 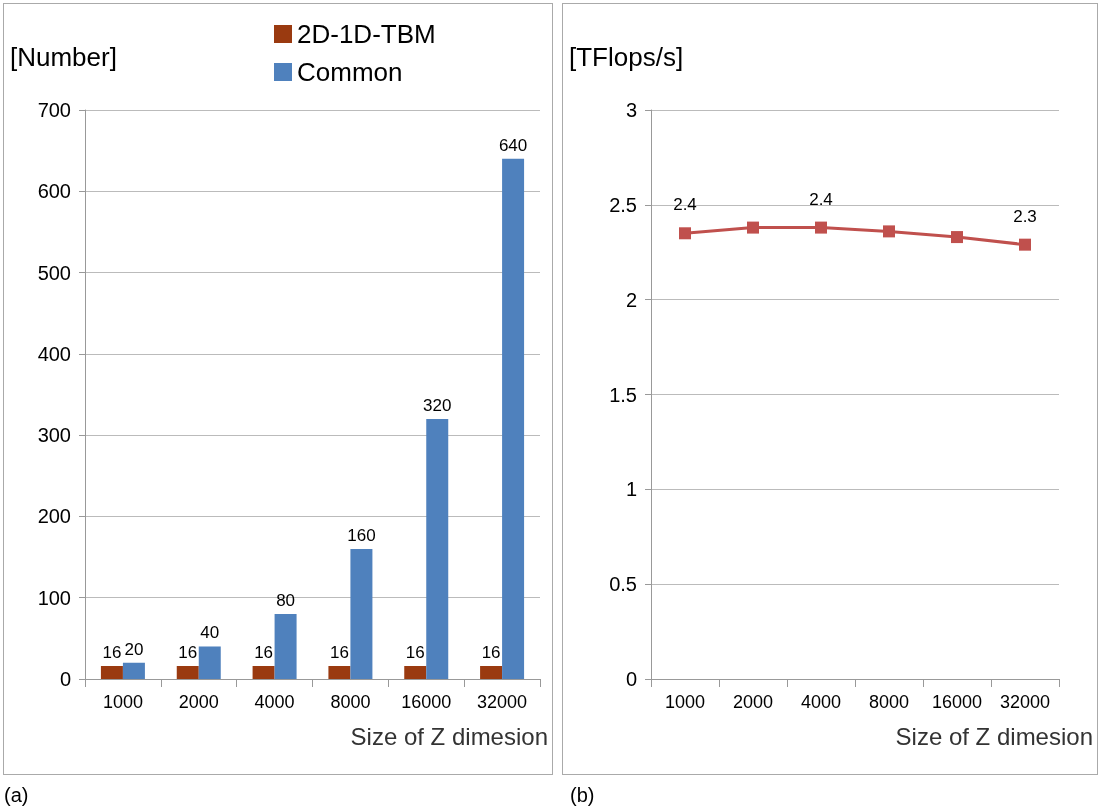 I want to click on y-tick-label: 2, so click(x=631, y=299).